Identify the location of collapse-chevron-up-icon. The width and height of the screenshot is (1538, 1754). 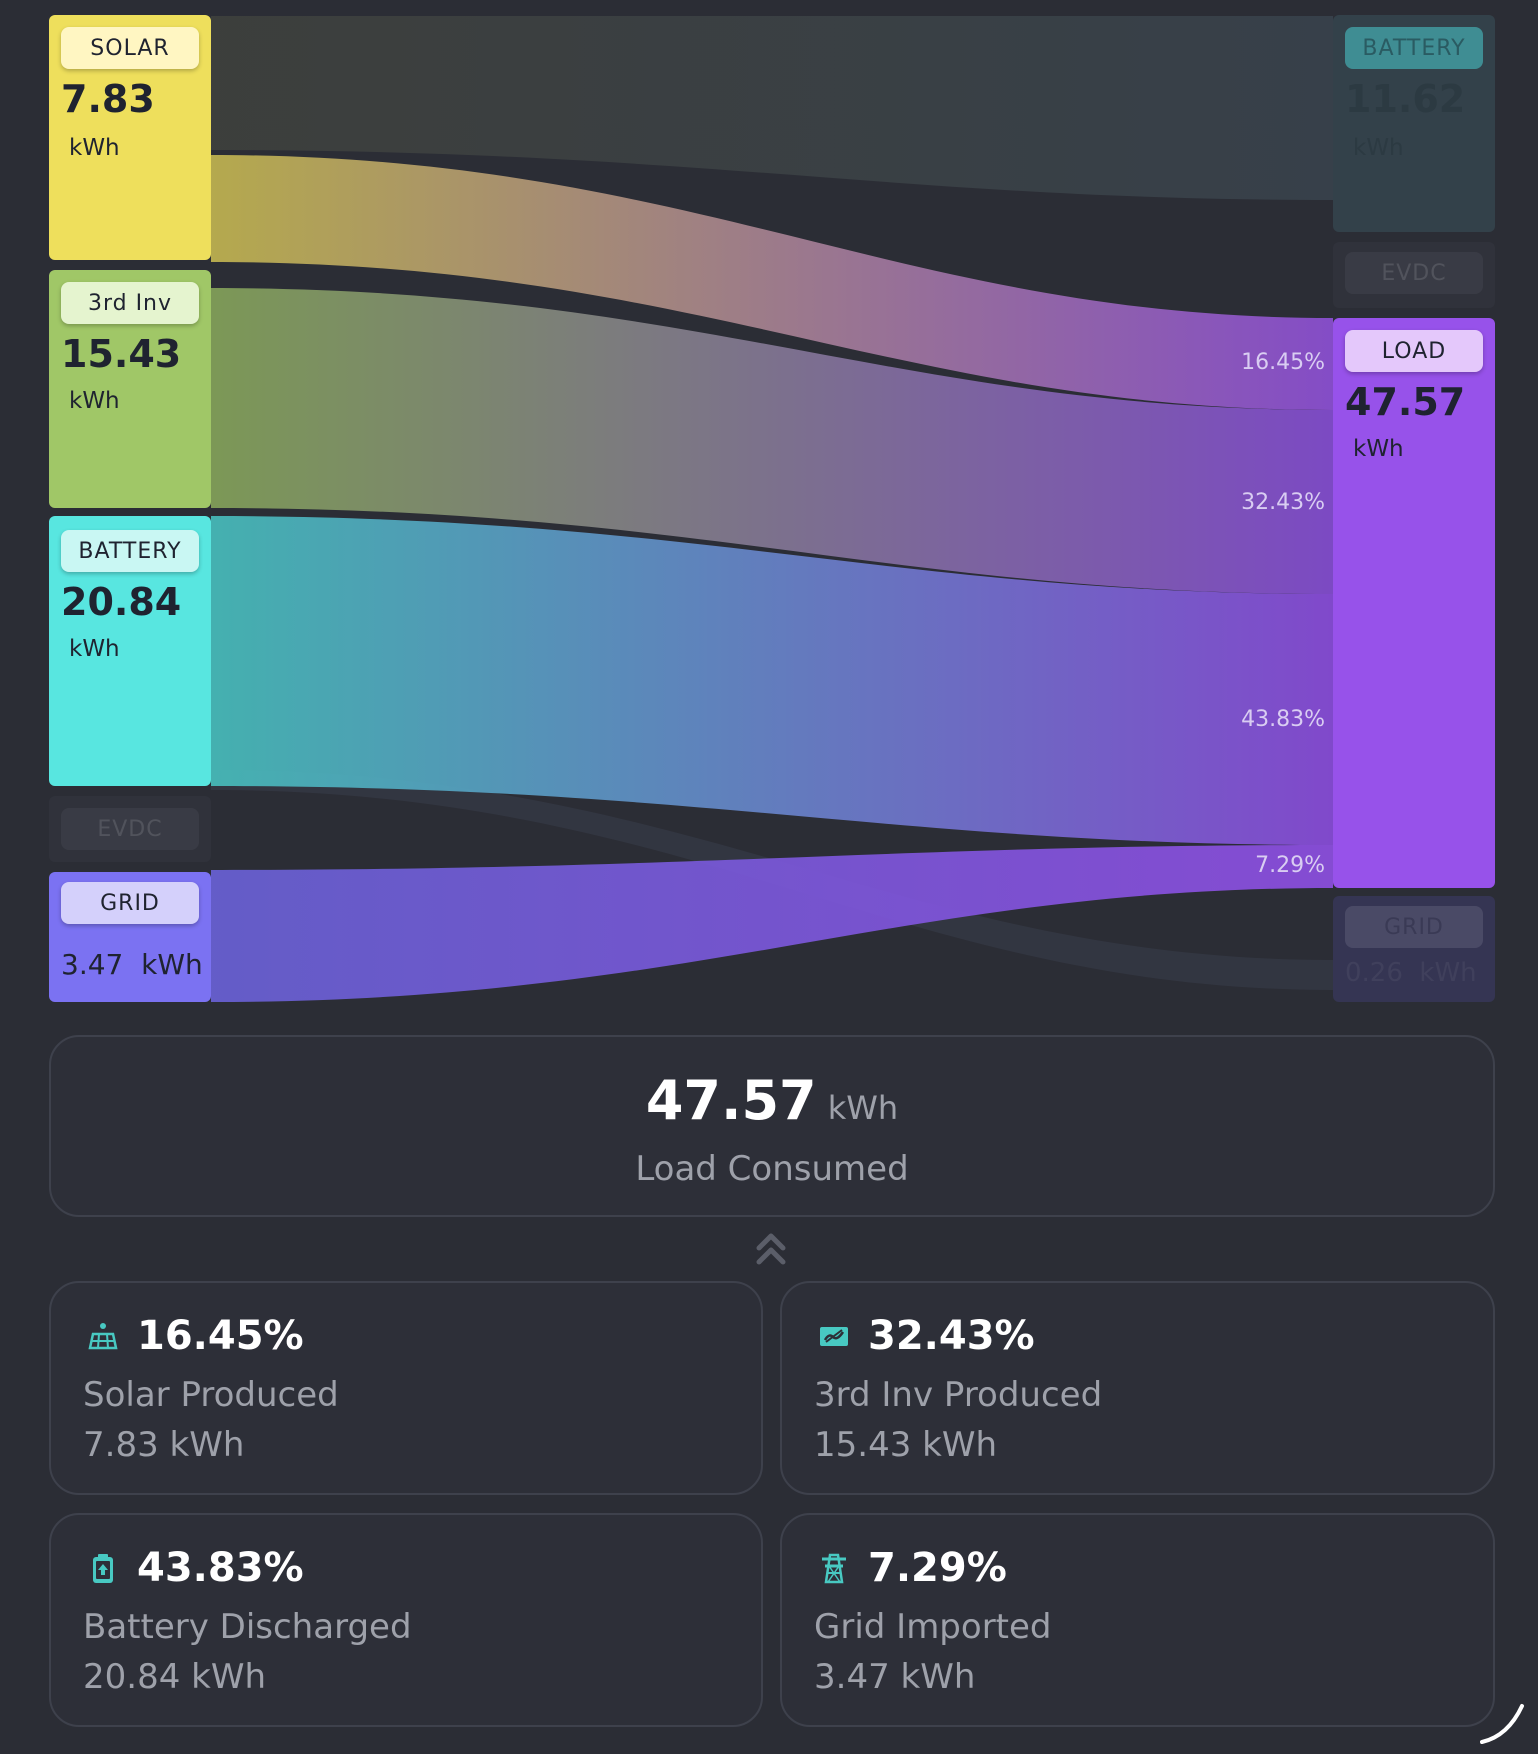
(771, 1249).